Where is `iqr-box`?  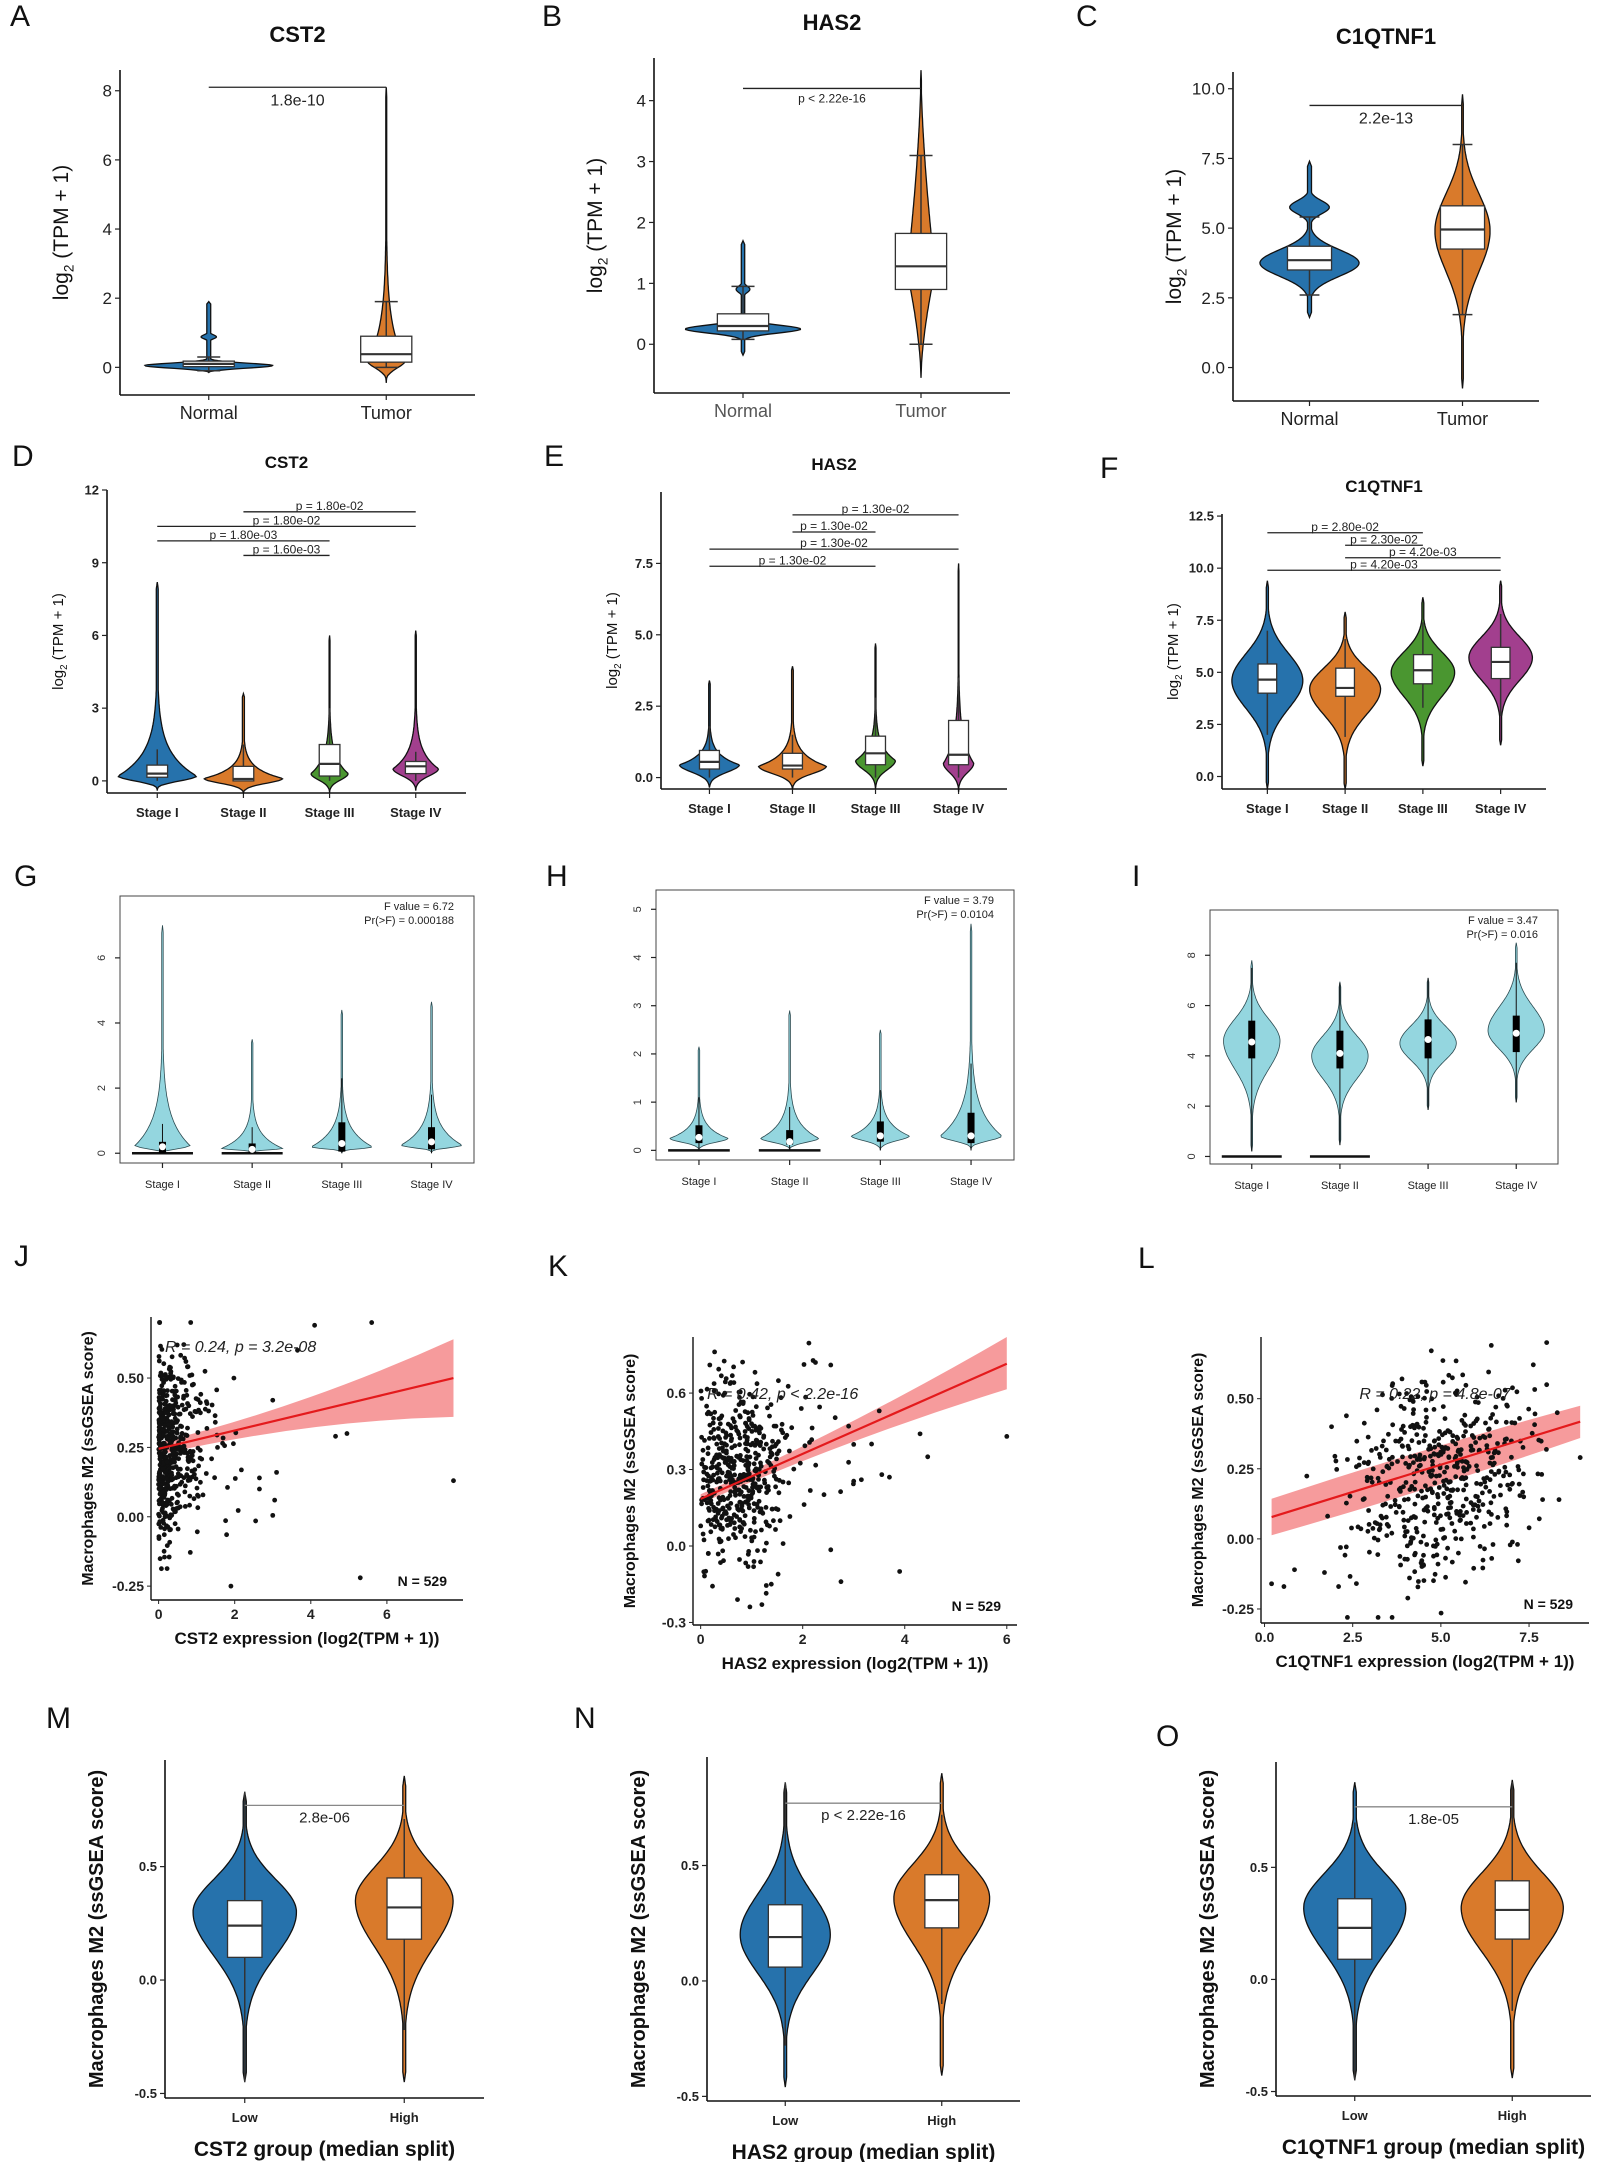
iqr-box is located at coordinates (790, 1137).